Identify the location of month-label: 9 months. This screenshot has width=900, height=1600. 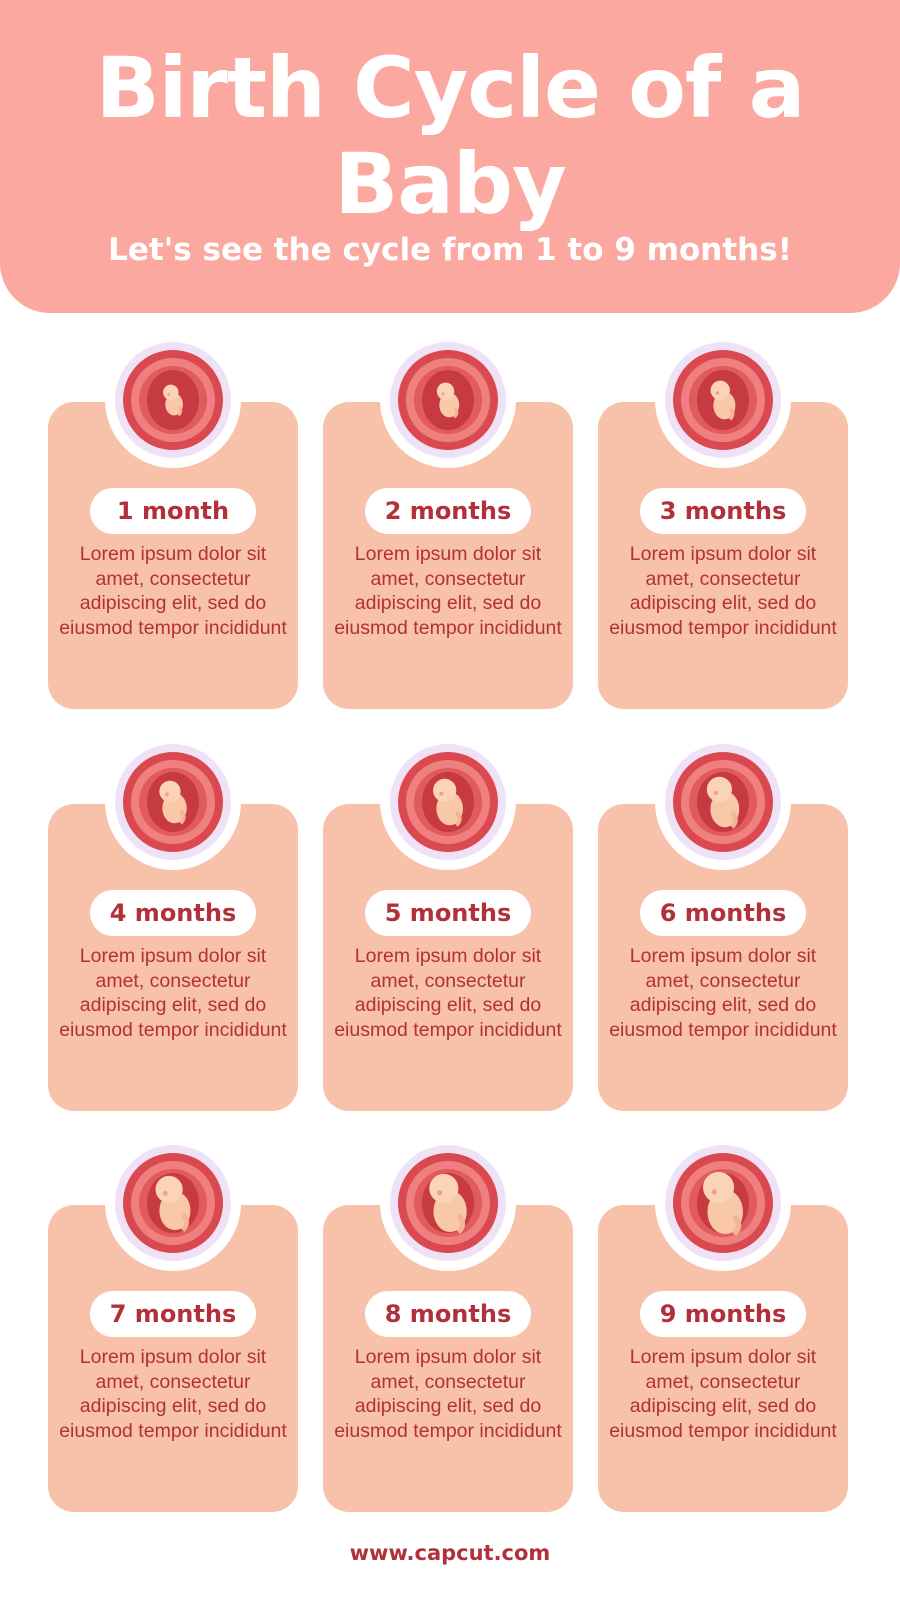
(723, 1314).